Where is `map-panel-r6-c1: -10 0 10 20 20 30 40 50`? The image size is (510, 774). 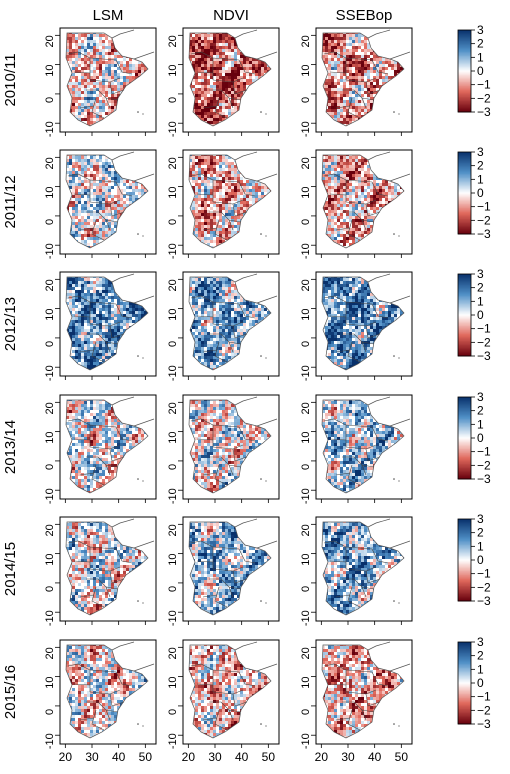 map-panel-r6-c1: -10 0 10 20 20 30 40 50 is located at coordinates (100, 701).